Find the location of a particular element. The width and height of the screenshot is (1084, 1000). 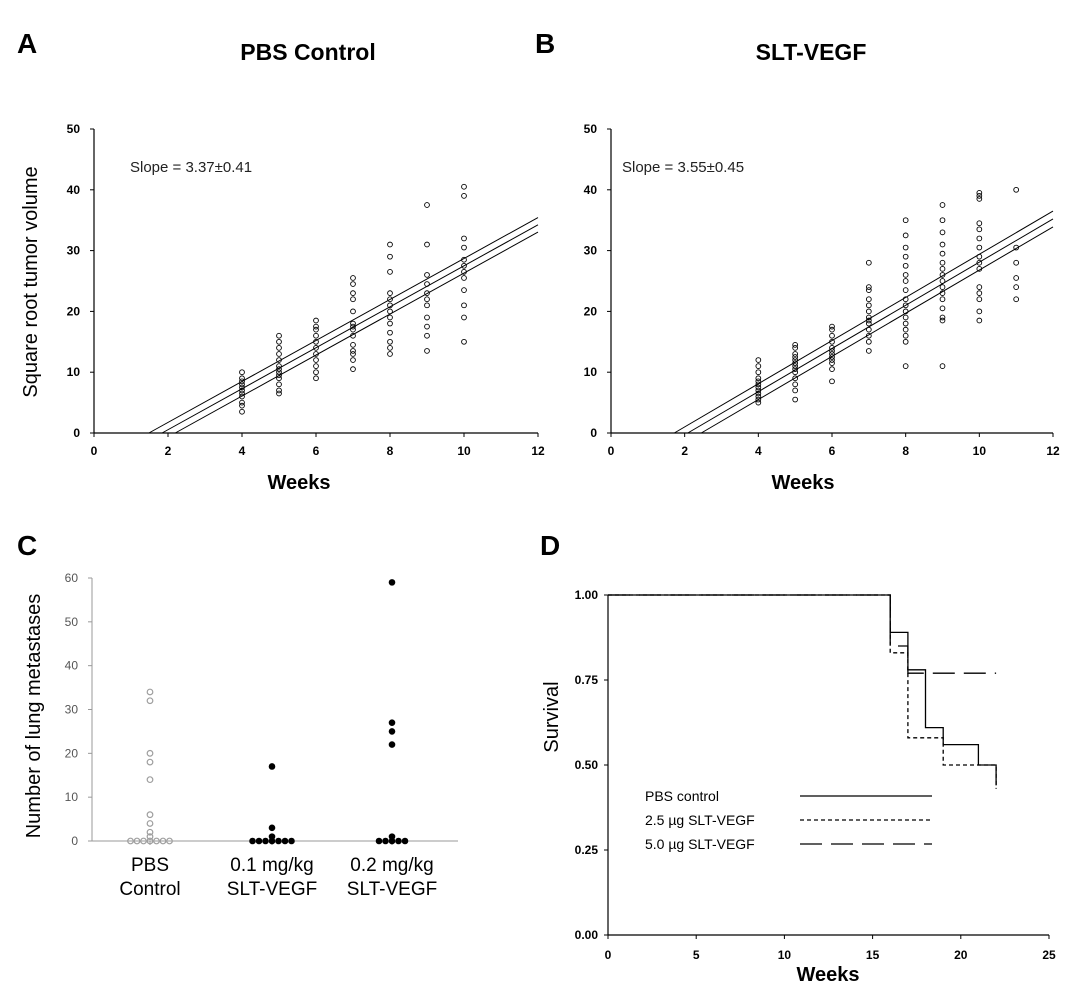

panel-b-xtick-label: 2 is located at coordinates (684, 451).